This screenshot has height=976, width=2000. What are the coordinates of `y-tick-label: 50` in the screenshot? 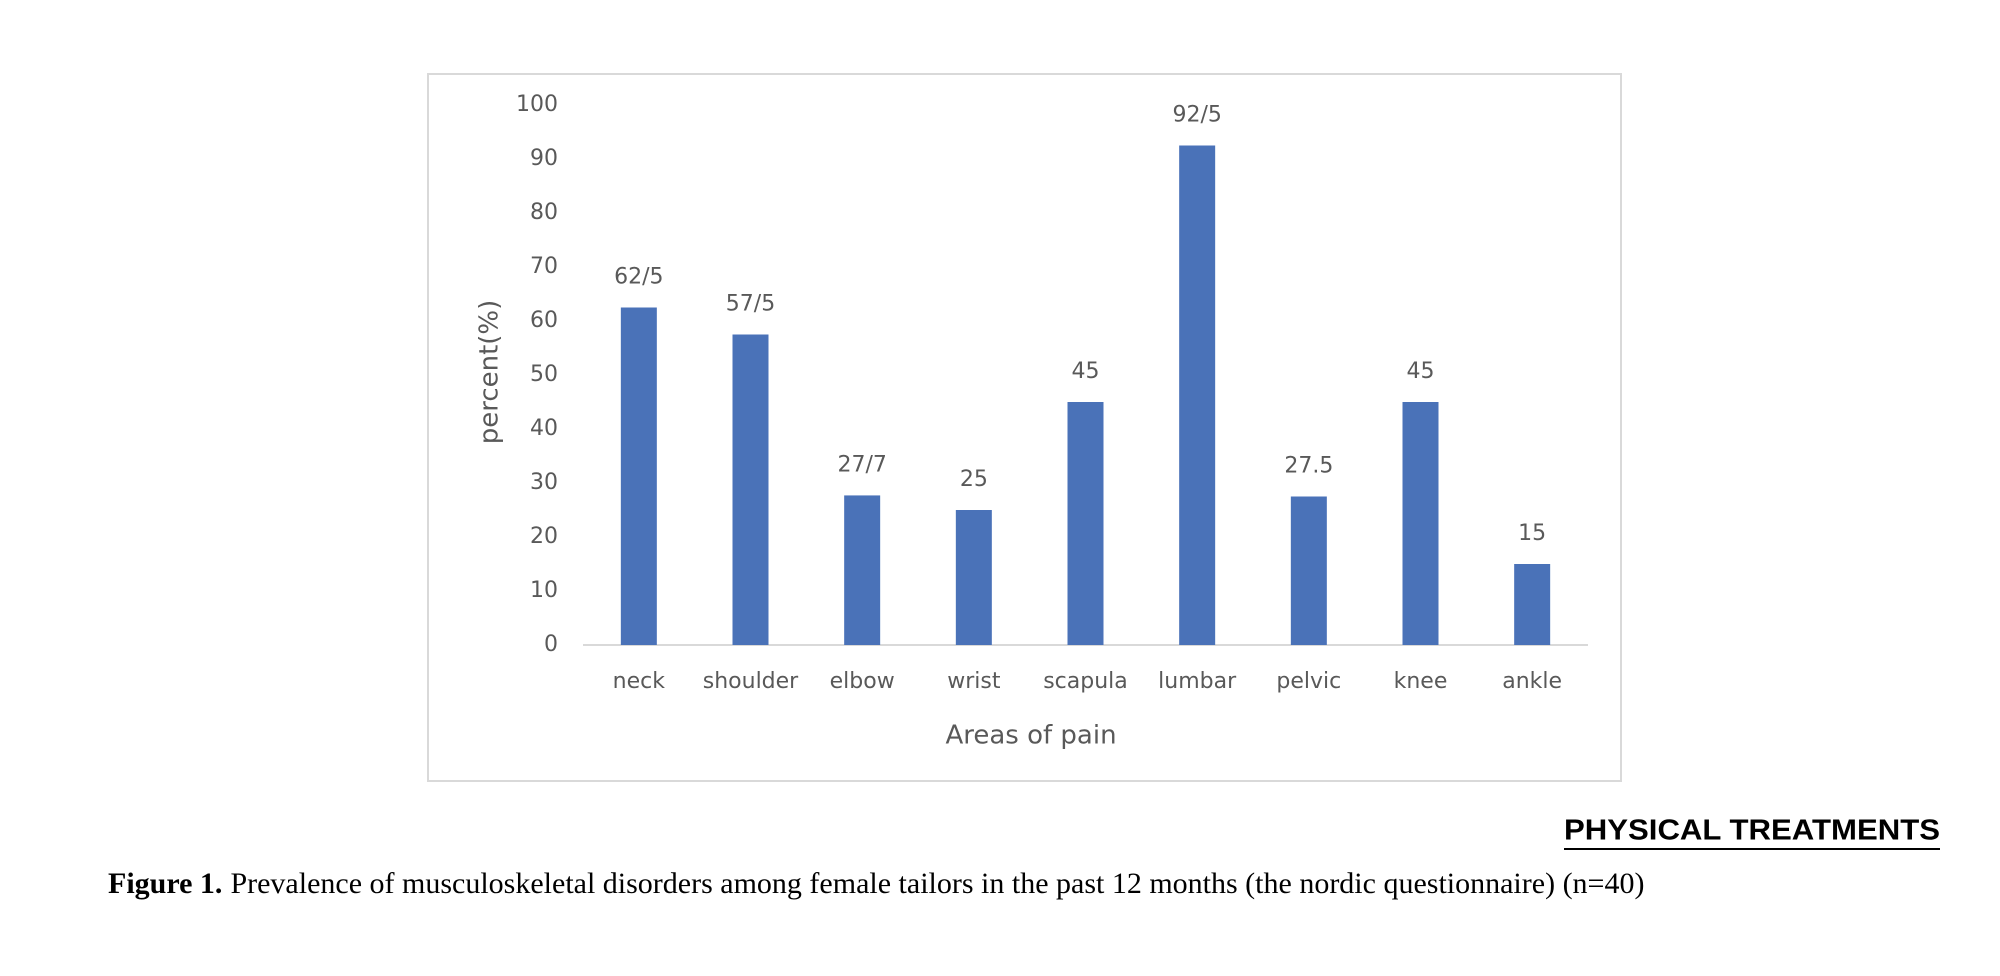 It's located at (544, 374).